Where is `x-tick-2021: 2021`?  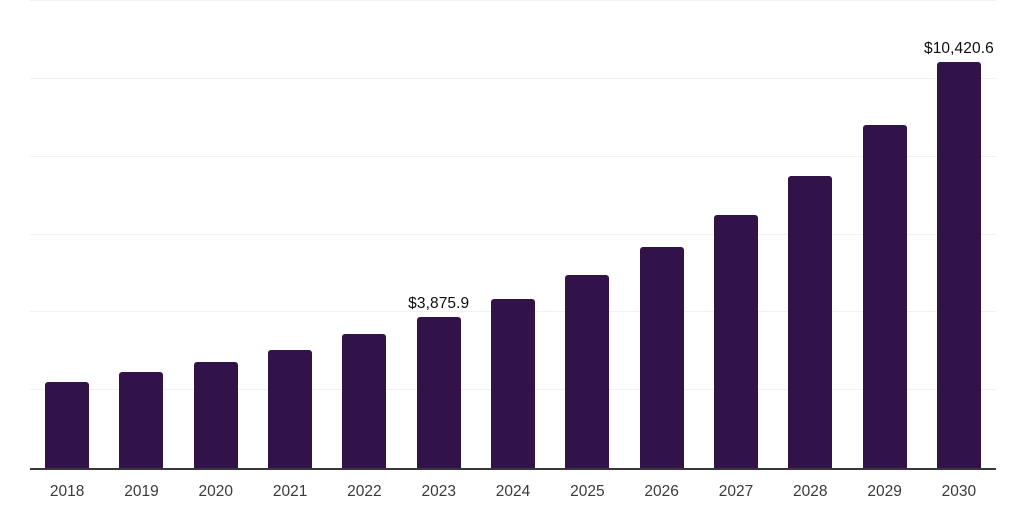
x-tick-2021: 2021 is located at coordinates (290, 491).